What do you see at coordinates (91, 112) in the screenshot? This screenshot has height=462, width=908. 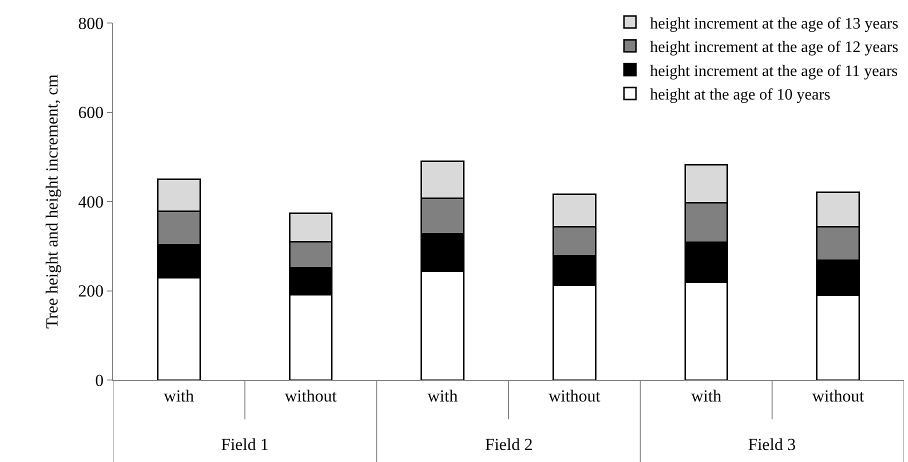 I see `y-tick-label: 600` at bounding box center [91, 112].